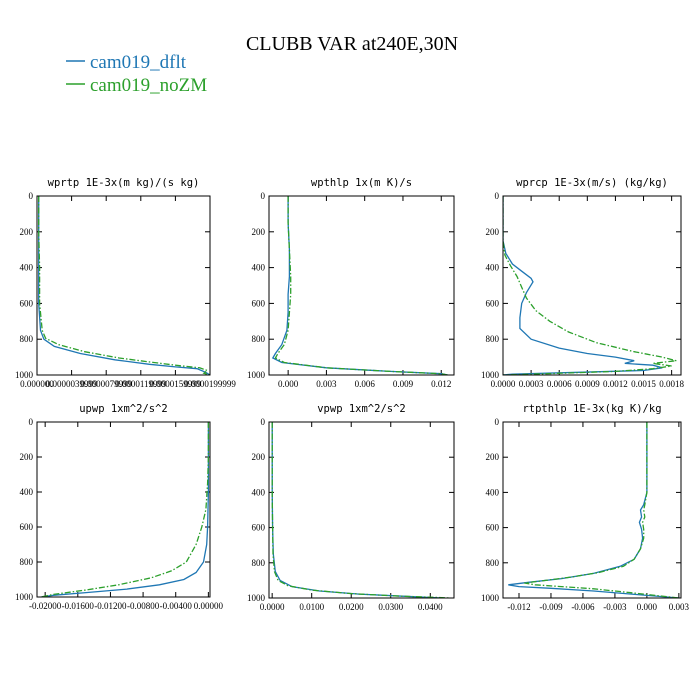 This screenshot has width=700, height=700. I want to click on x-tick-label: 0.0200, so click(351, 607).